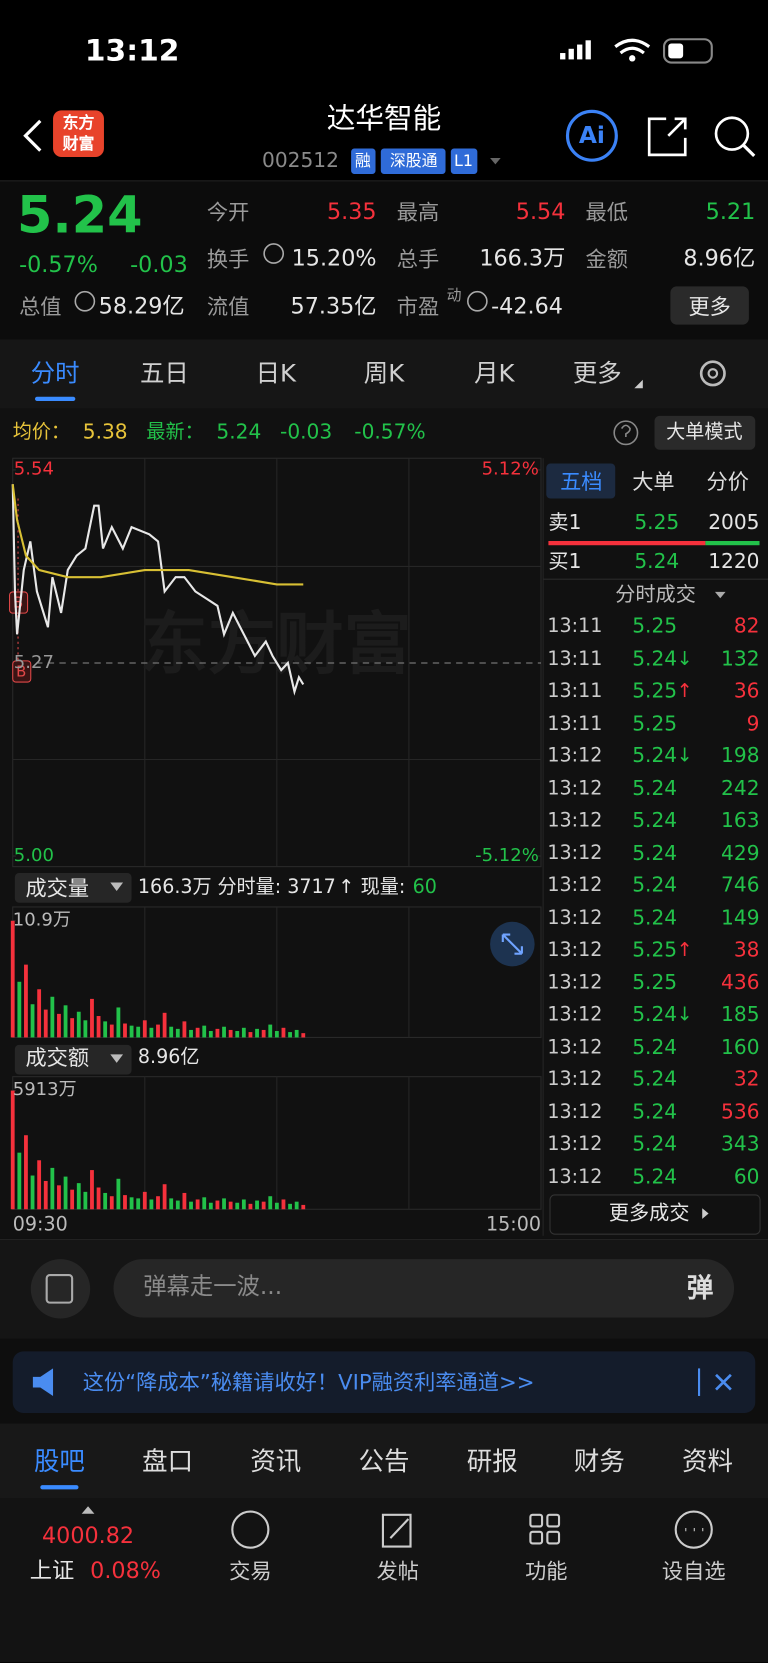 The width and height of the screenshot is (768, 1663). What do you see at coordinates (507, 855) in the screenshot?
I see `y2-tick-label: -5.12%` at bounding box center [507, 855].